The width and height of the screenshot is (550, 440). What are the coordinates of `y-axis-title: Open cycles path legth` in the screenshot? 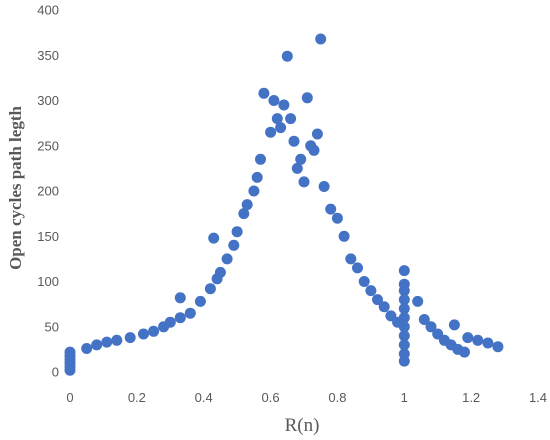 It's located at (15, 188).